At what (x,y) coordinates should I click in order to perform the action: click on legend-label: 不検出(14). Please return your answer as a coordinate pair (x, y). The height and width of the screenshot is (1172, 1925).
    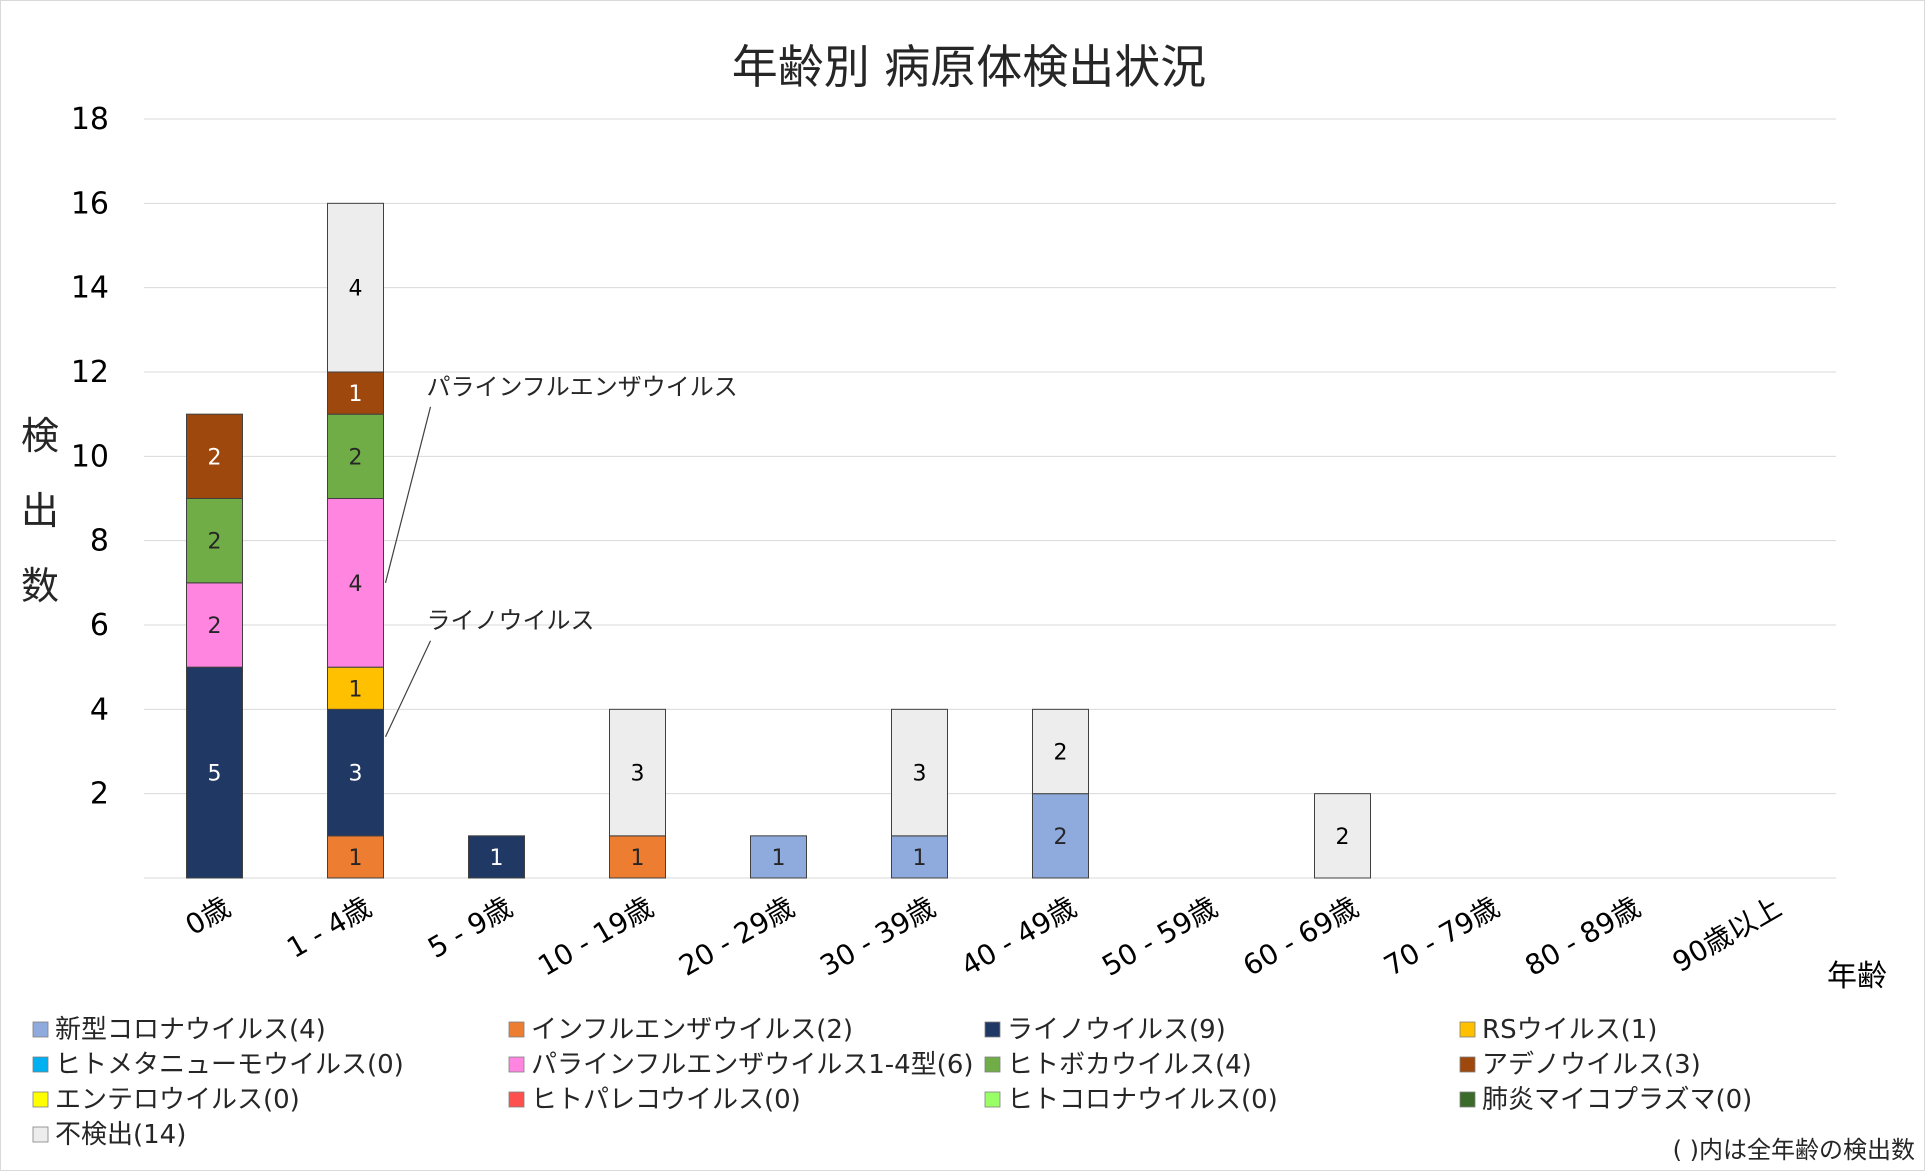
    Looking at the image, I should click on (120, 1135).